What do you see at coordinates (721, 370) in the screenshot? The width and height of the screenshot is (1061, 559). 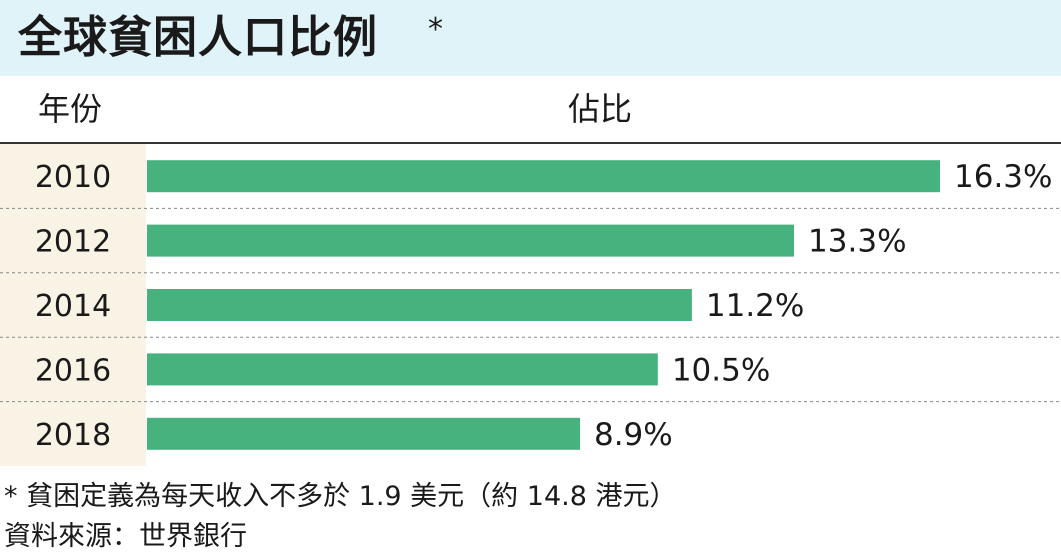 I see `value-label: 10.5%` at bounding box center [721, 370].